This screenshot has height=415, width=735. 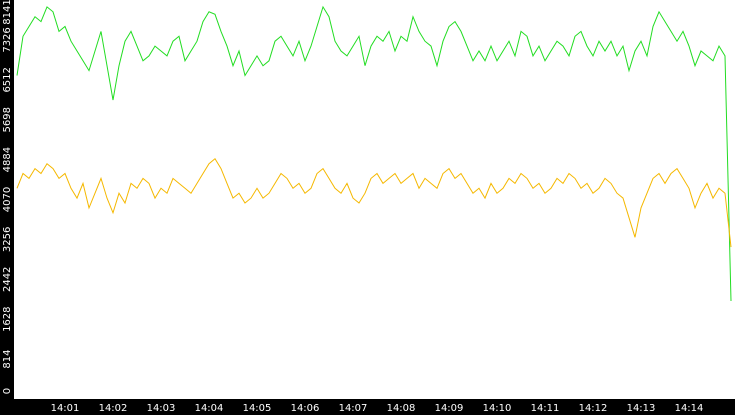 I want to click on y-tick-label: 5698, so click(x=7, y=119).